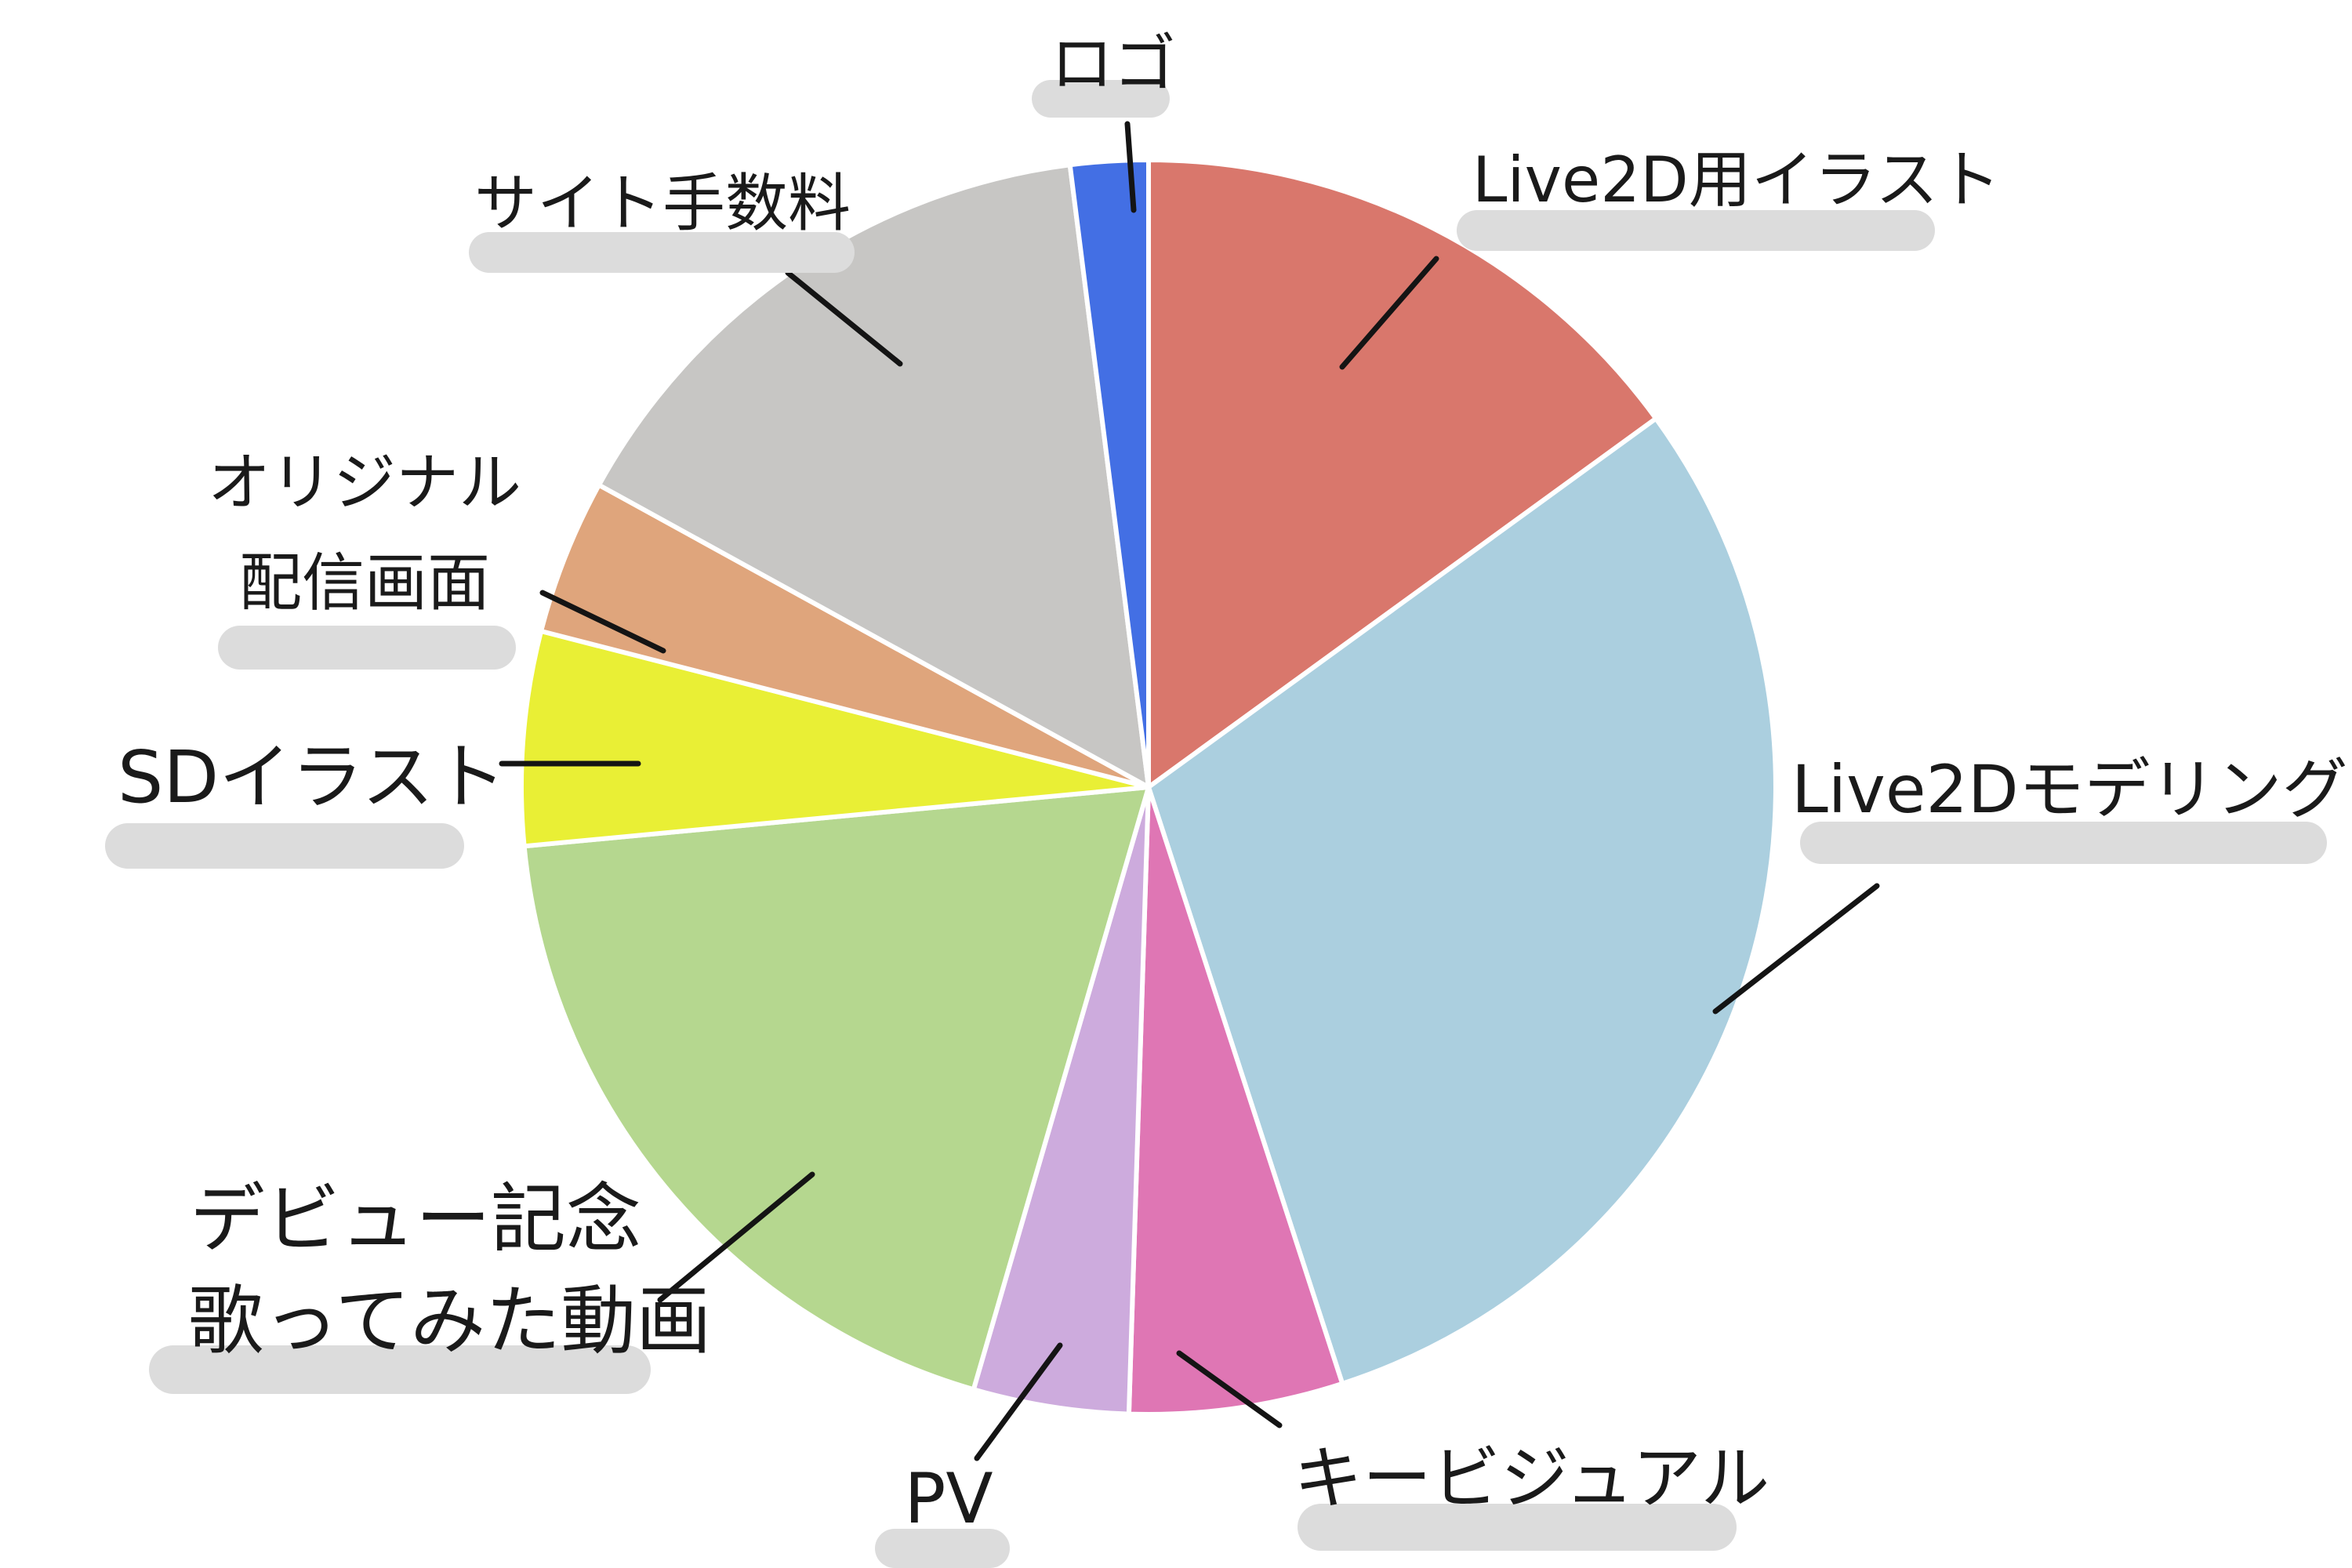 Image resolution: width=2352 pixels, height=1568 pixels. I want to click on label-underline-pv, so click(942, 1548).